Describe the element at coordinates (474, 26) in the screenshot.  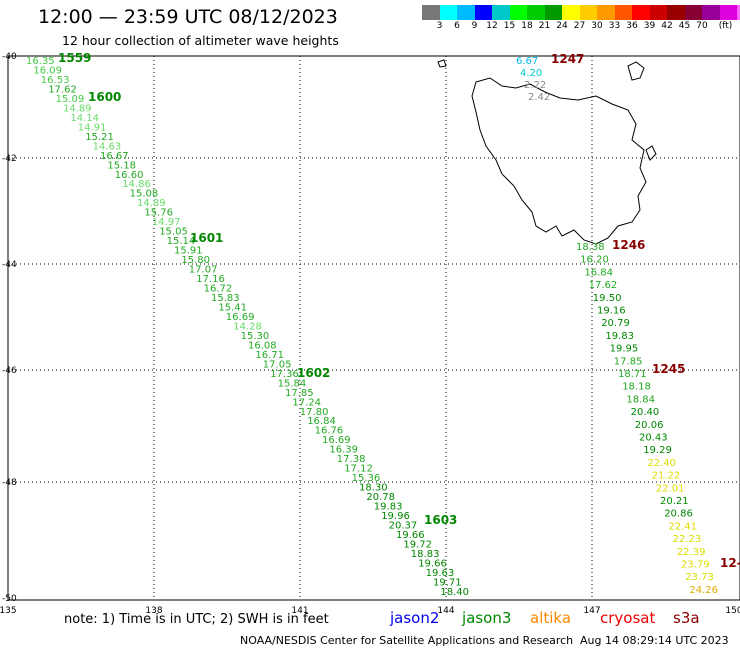
I see `color-scale-label: 9` at that location.